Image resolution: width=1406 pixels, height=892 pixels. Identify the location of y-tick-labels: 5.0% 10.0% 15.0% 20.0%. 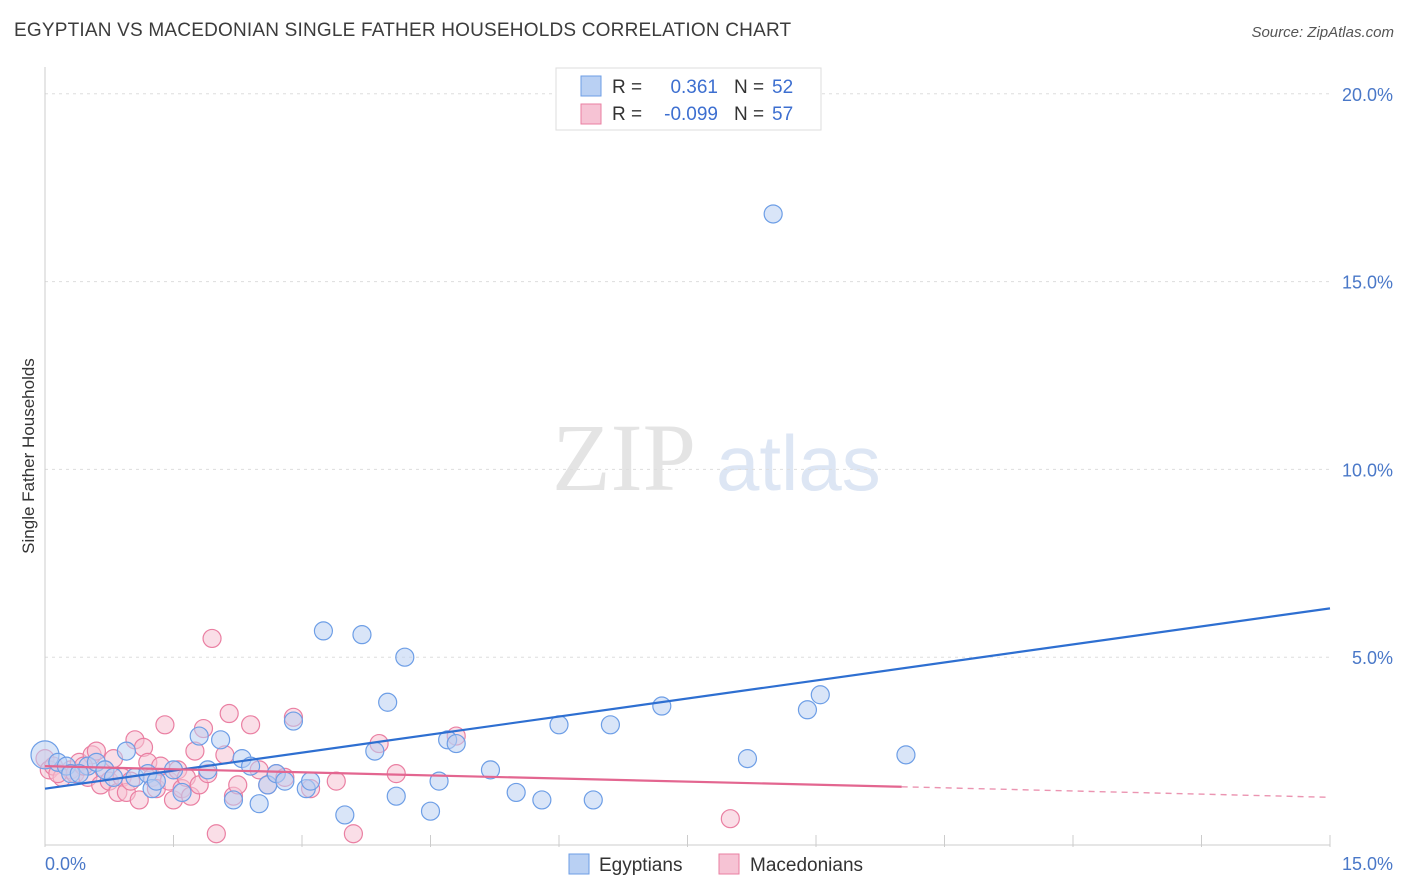
(1367, 376).